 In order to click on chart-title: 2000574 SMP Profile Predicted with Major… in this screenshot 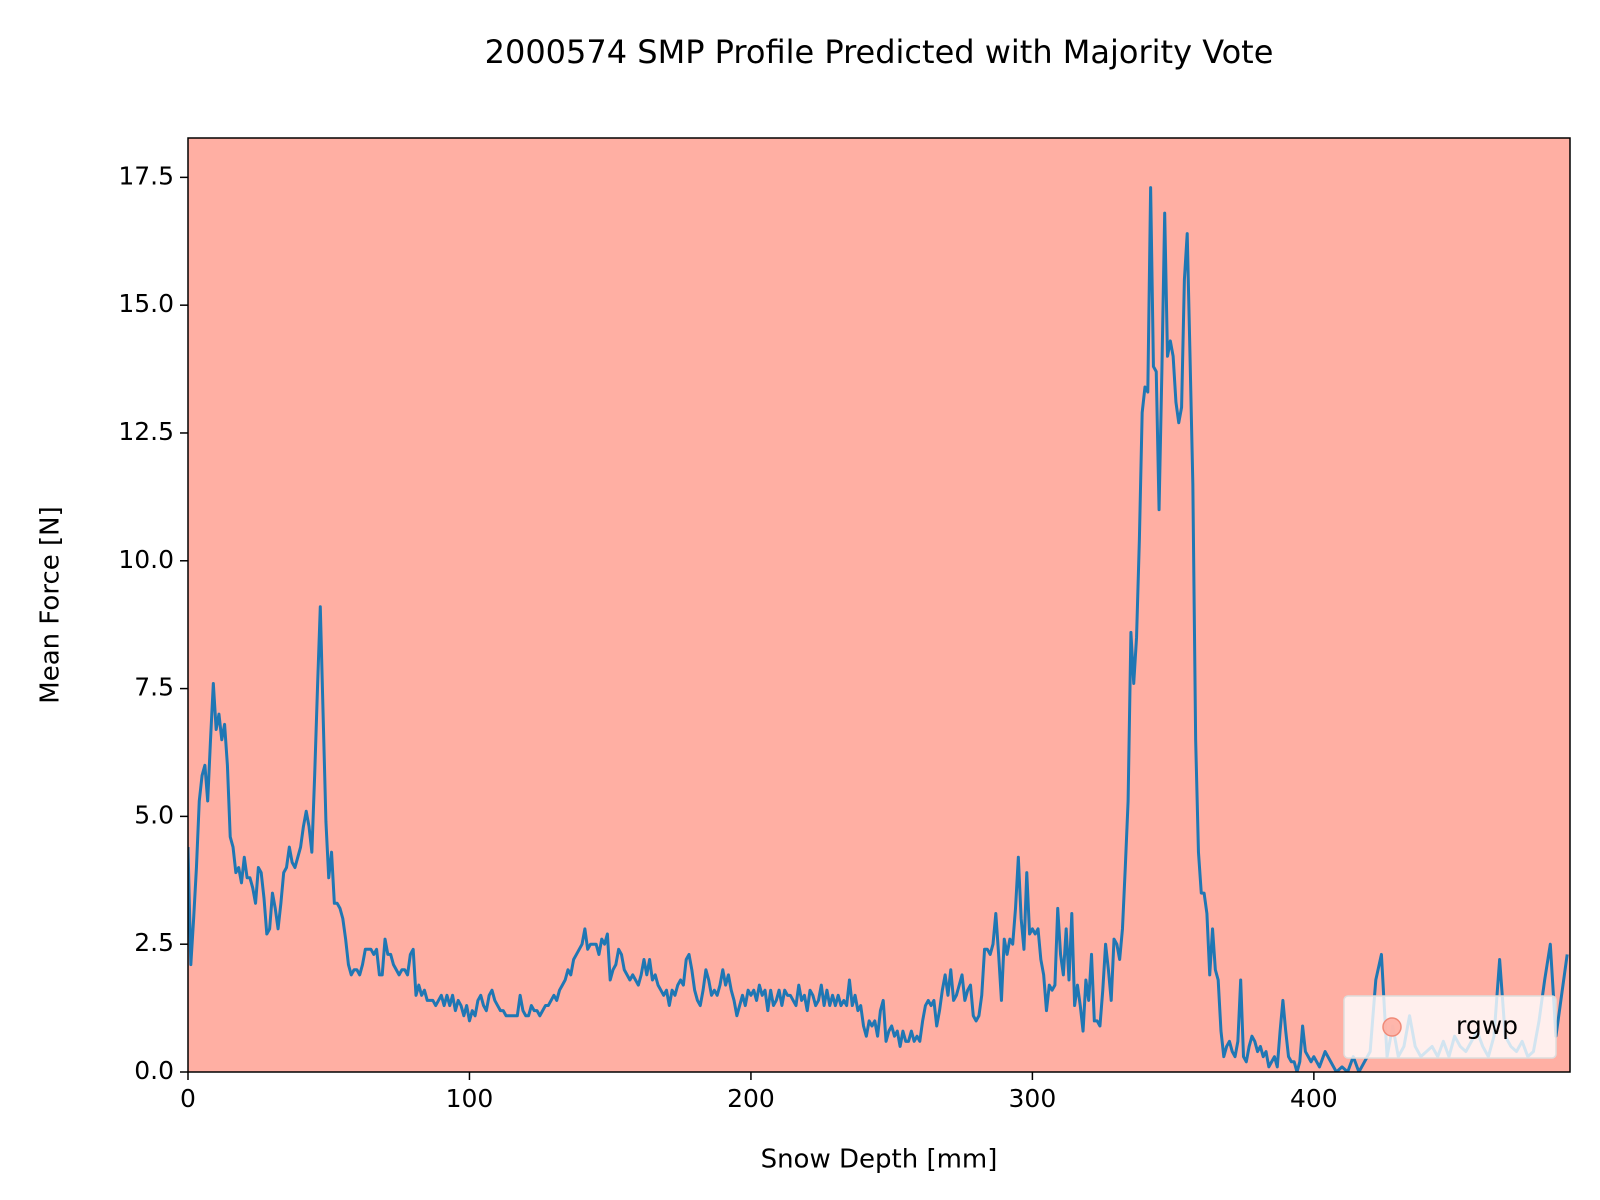, I will do `click(879, 52)`.